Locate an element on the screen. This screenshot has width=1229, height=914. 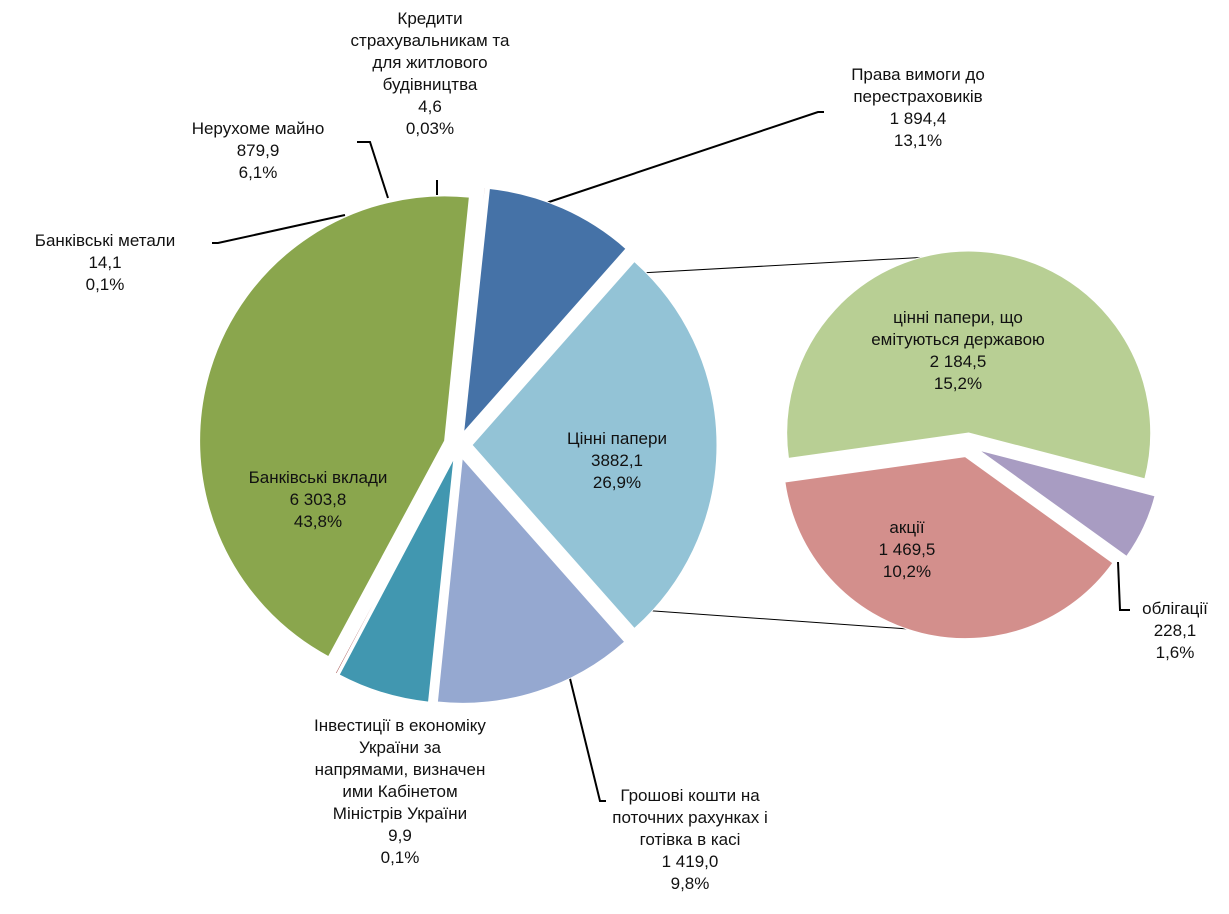
data-label: Банківські метали 14,1 0,1% is located at coordinates (105, 263).